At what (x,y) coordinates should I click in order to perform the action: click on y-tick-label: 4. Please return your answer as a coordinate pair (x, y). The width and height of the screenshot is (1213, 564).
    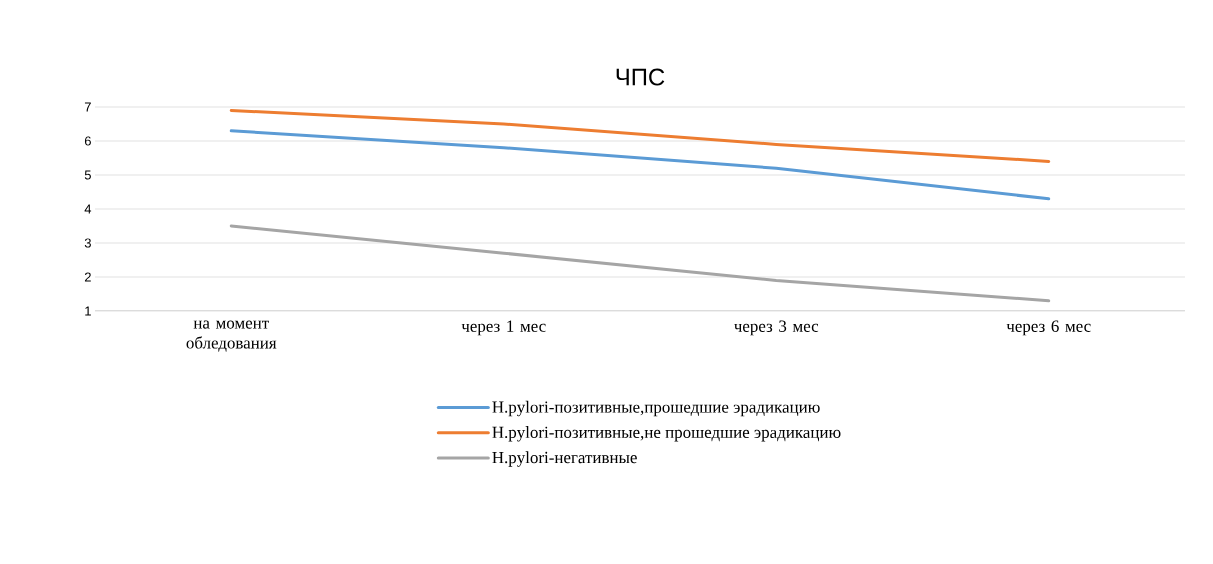
    Looking at the image, I should click on (88, 209).